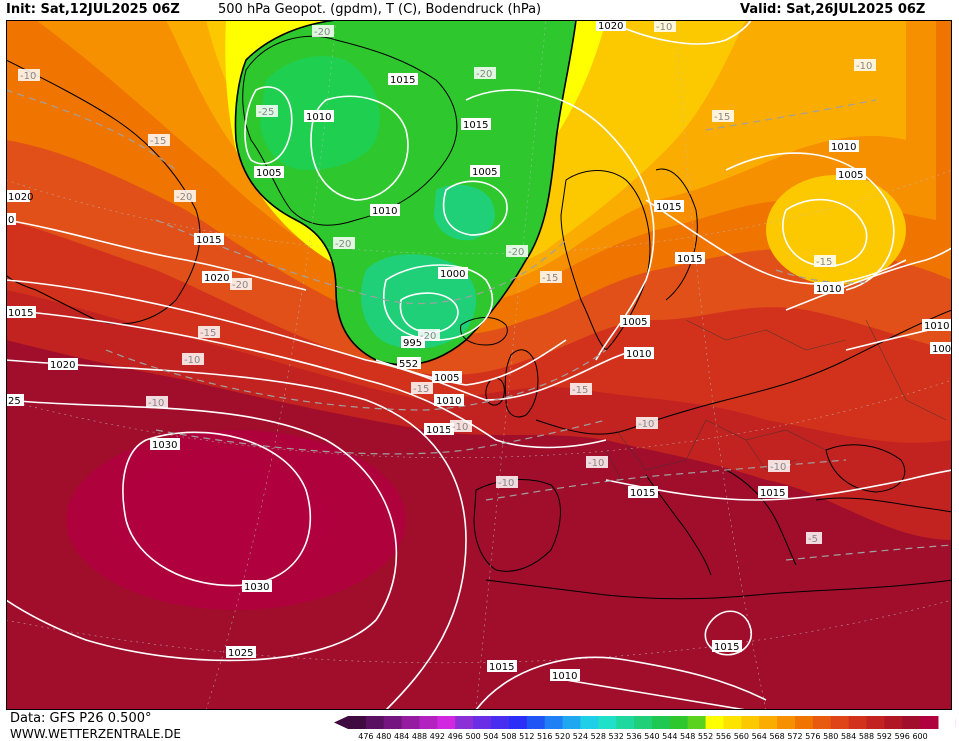 The image size is (959, 741). What do you see at coordinates (813, 539) in the screenshot?
I see `svg-text: -5` at bounding box center [813, 539].